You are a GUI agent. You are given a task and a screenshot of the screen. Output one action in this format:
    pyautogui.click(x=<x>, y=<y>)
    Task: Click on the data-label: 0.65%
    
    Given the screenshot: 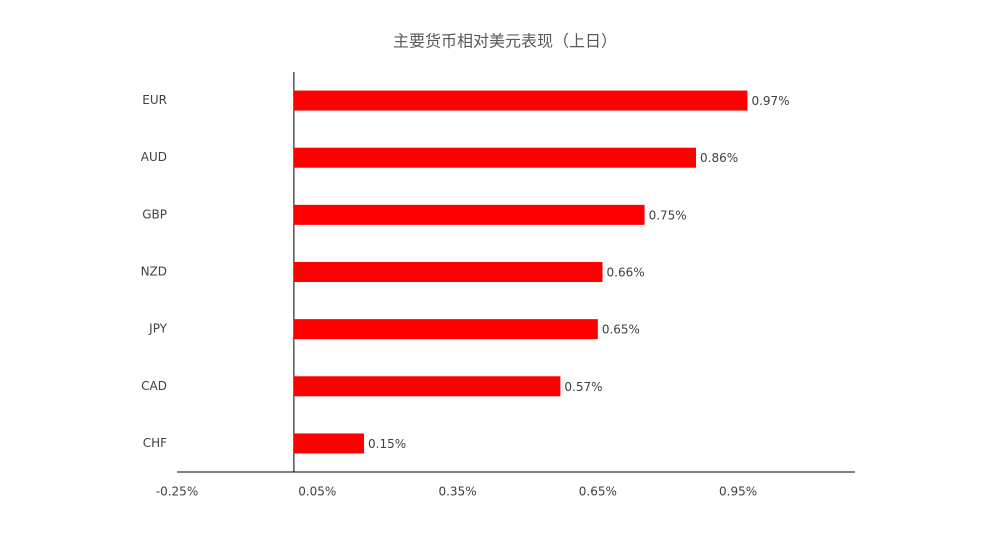 What is the action you would take?
    pyautogui.click(x=621, y=330)
    